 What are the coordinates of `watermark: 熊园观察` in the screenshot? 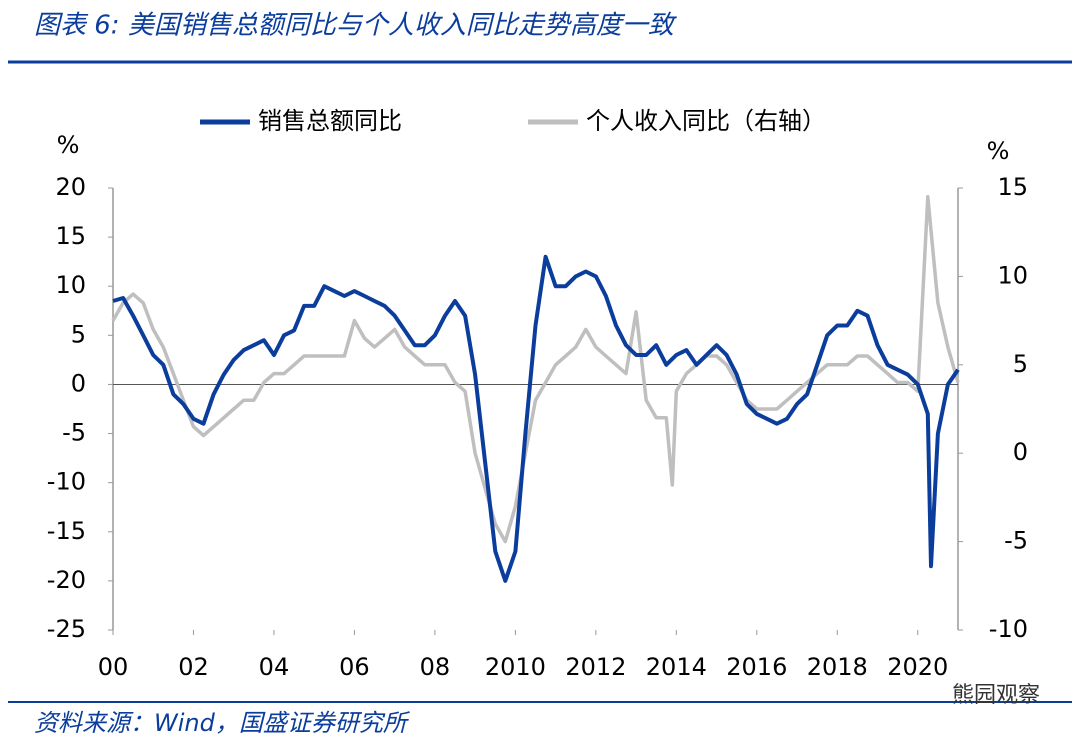 It's located at (996, 695).